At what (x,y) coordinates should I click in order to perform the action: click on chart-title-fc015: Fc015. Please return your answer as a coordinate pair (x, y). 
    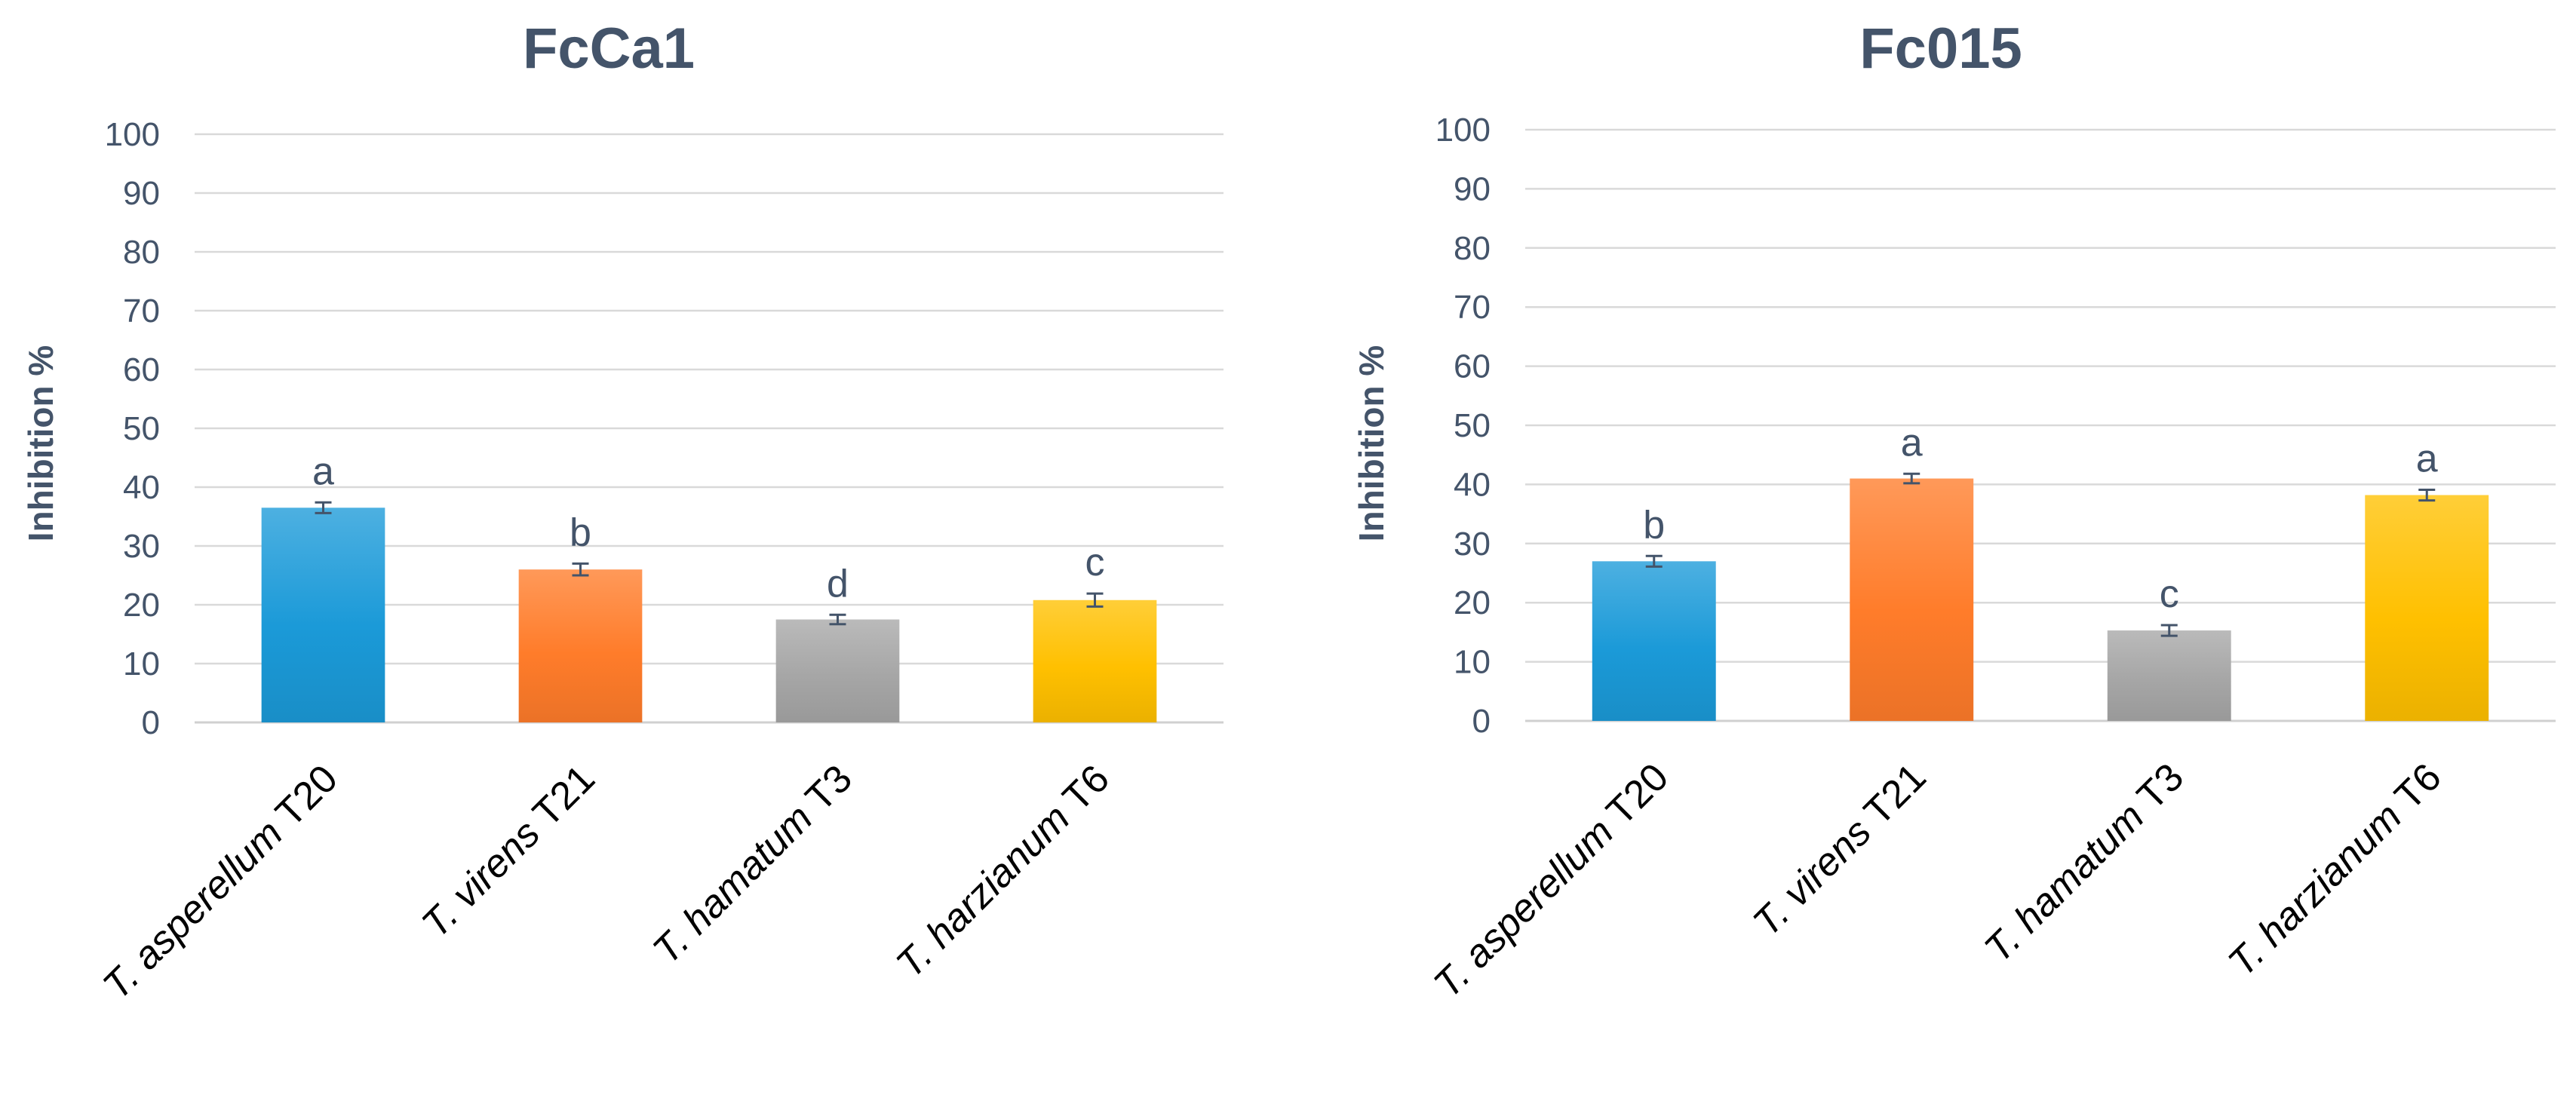
    Looking at the image, I should click on (1940, 49).